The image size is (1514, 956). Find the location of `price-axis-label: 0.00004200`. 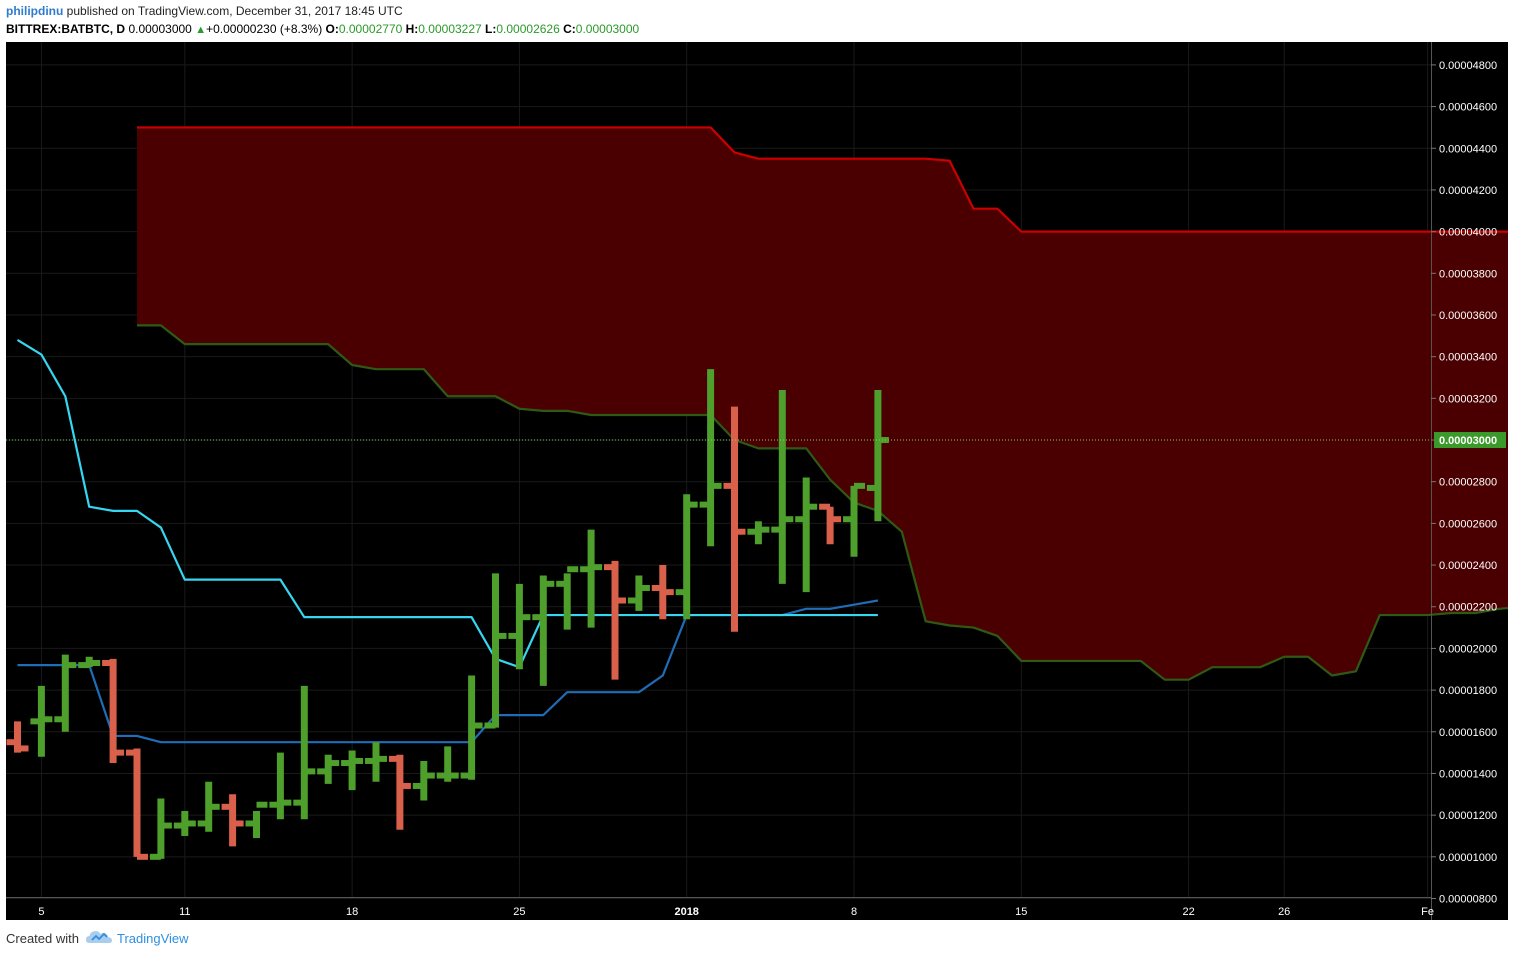

price-axis-label: 0.00004200 is located at coordinates (1468, 191).